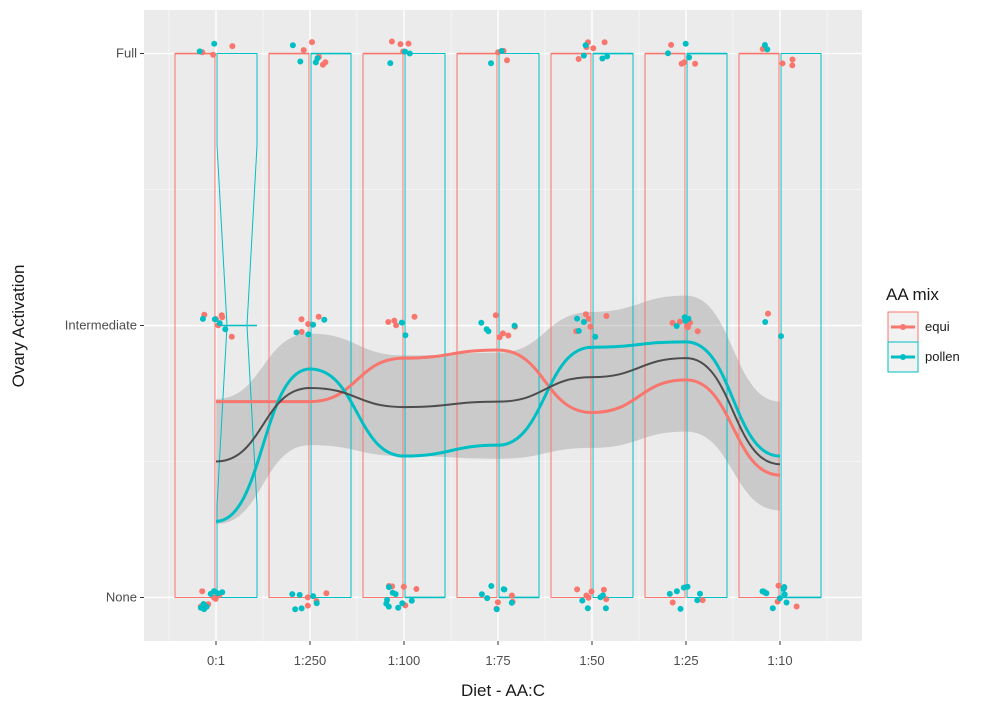 The image size is (982, 701). Describe the element at coordinates (503, 690) in the screenshot. I see `x-axis-title: Diet - AA:C` at that location.